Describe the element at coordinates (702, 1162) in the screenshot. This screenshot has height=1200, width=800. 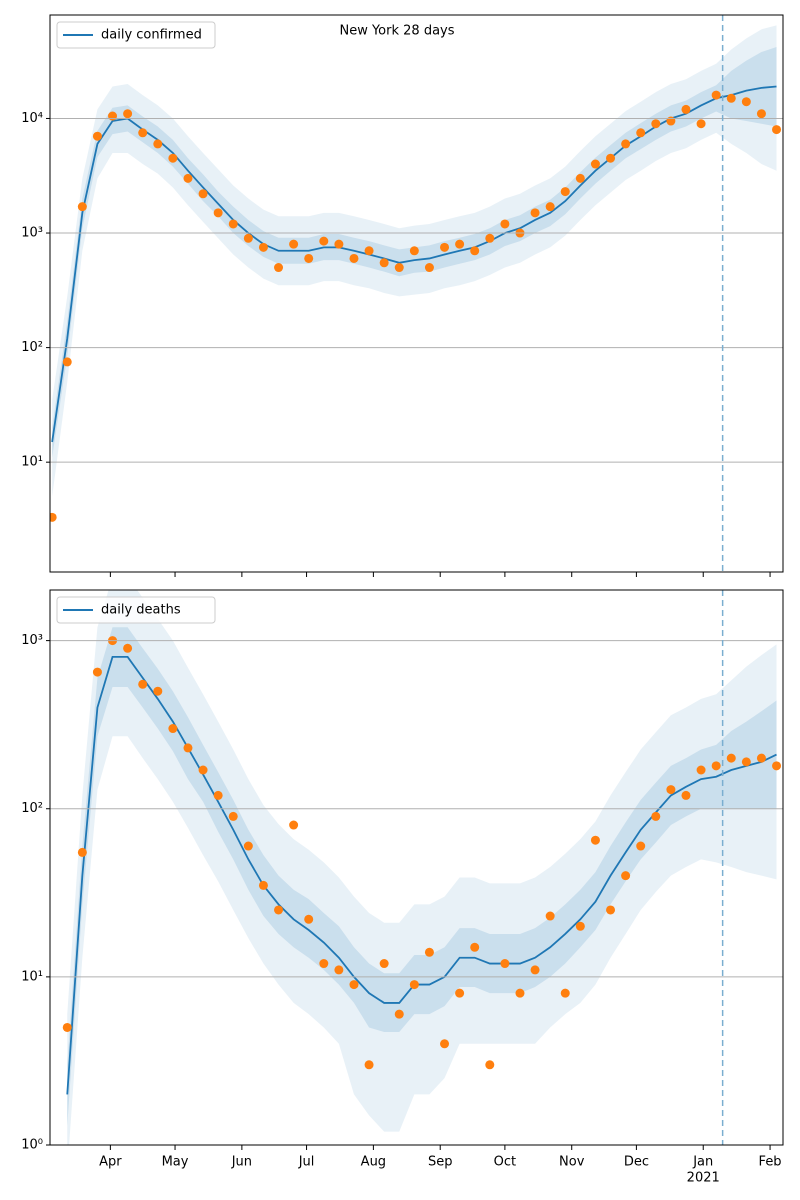
I see `x-tick-label: Jan` at that location.